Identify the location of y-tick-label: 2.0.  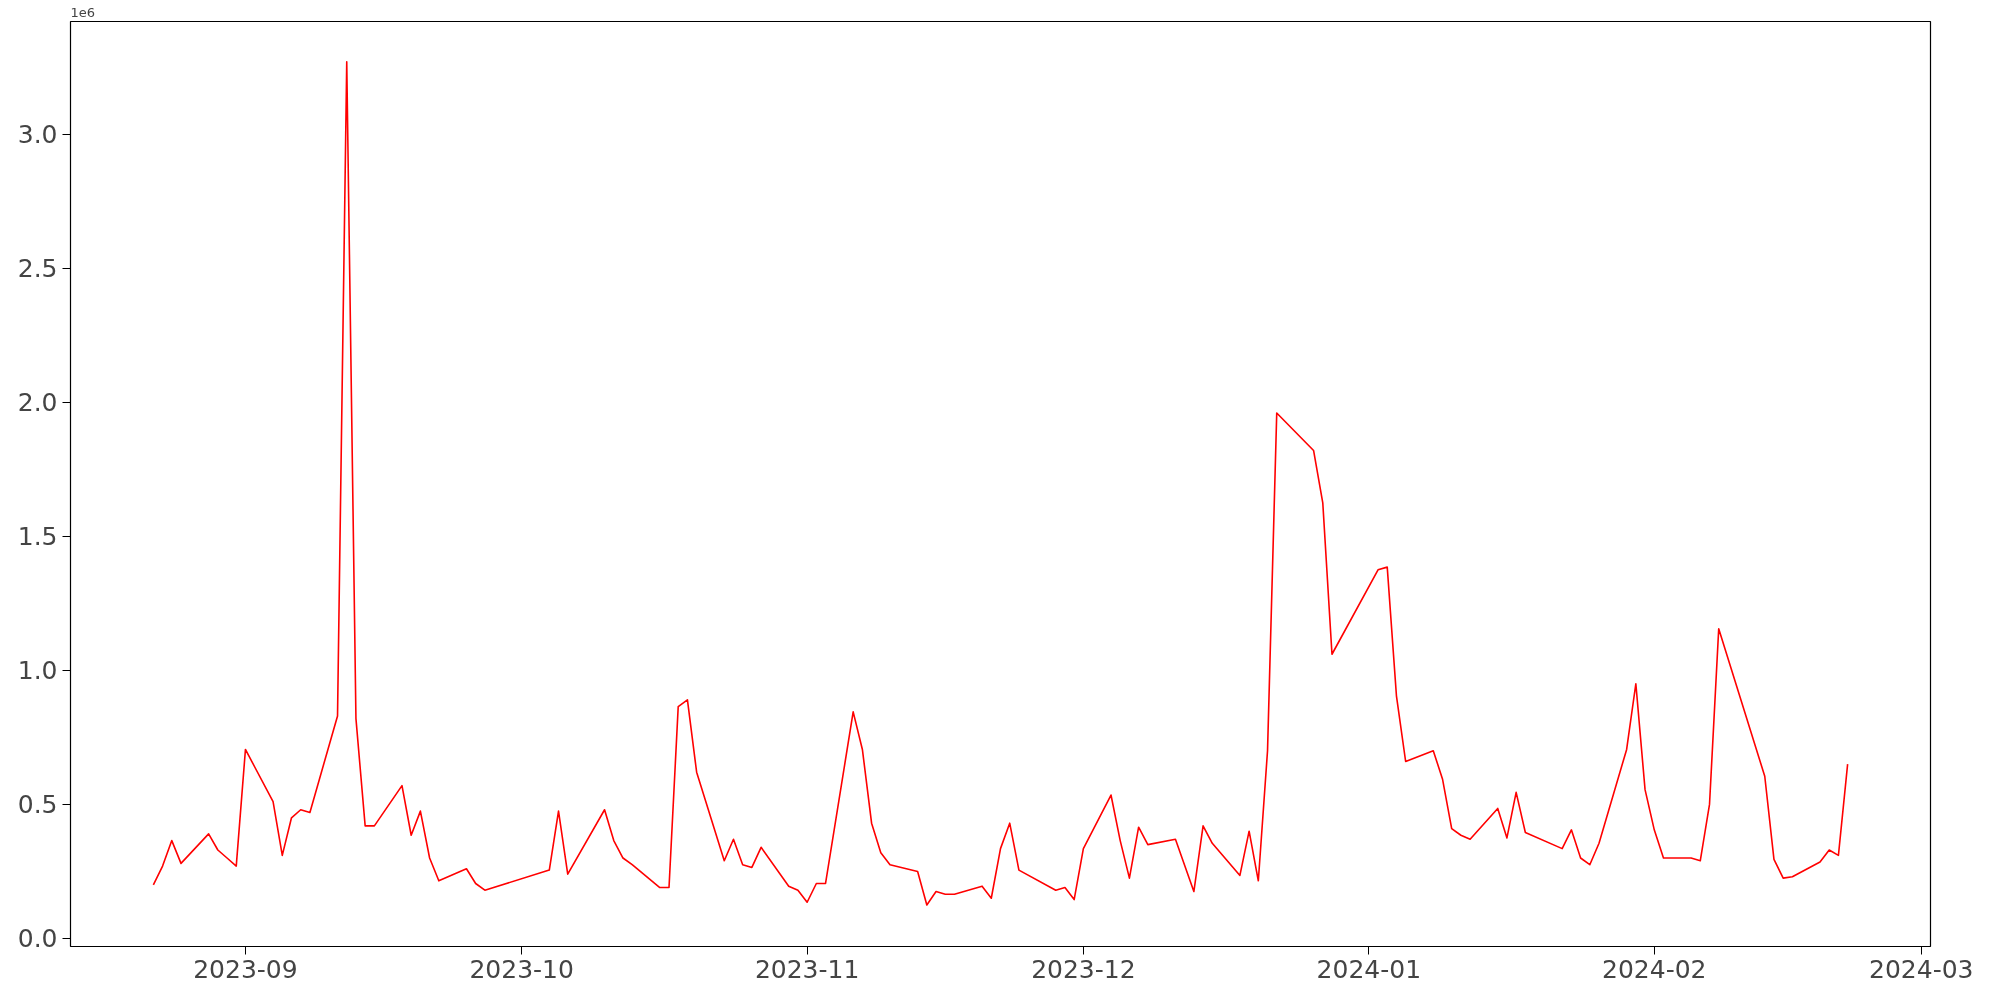
(37, 403).